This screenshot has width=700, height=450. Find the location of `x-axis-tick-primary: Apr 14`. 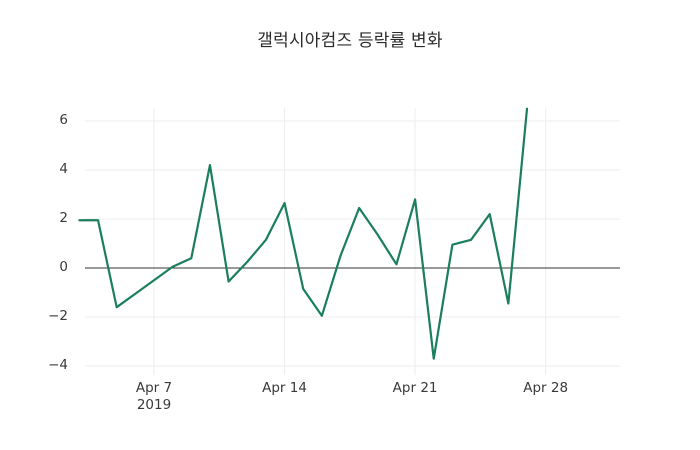

x-axis-tick-primary: Apr 14 is located at coordinates (284, 388).